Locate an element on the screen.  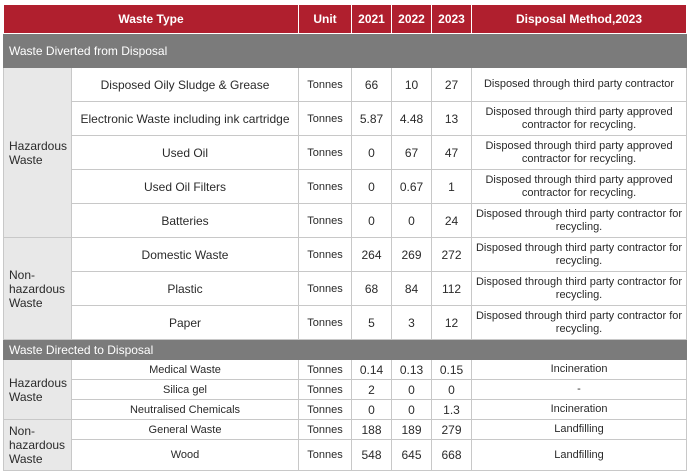
header-2023: 2023 is located at coordinates (452, 19).